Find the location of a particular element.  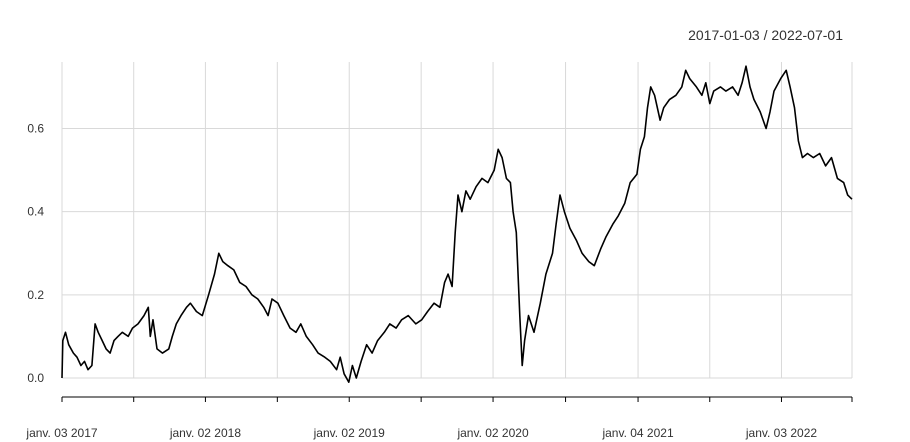

y-tick-label: 0.4 is located at coordinates (35, 212).